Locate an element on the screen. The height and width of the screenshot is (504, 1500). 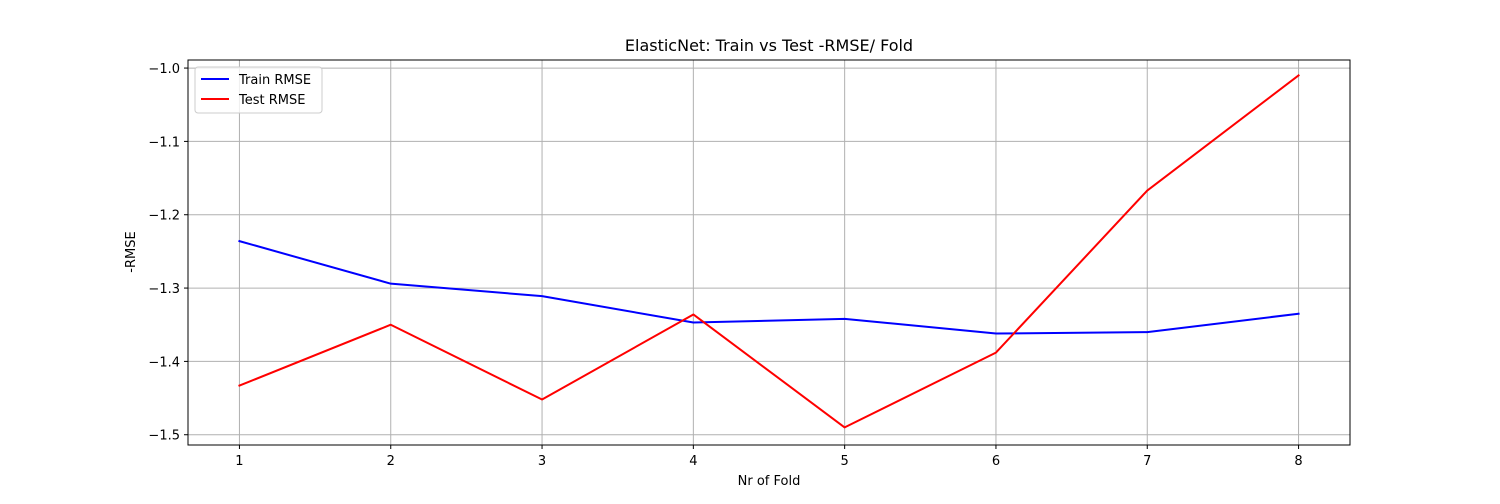
chart-title: ElasticNet: Train vs Test -RMSE/ Fold is located at coordinates (769, 45).